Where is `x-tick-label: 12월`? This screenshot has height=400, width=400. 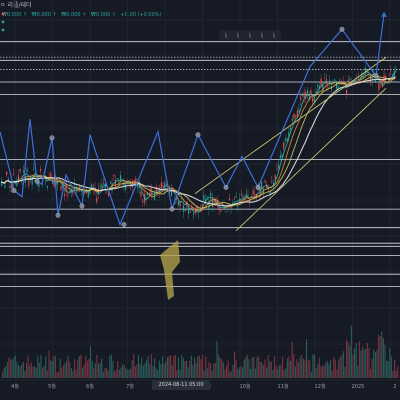
x-tick-label: 12월 is located at coordinates (320, 386).